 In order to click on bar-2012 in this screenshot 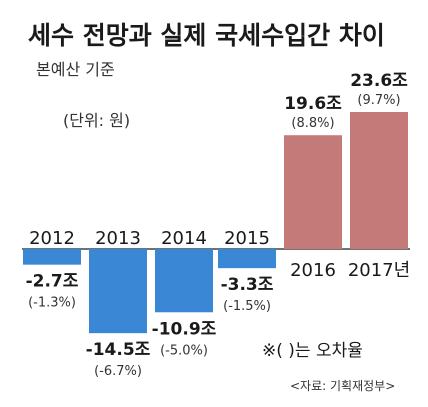, I will do `click(52, 257)`.